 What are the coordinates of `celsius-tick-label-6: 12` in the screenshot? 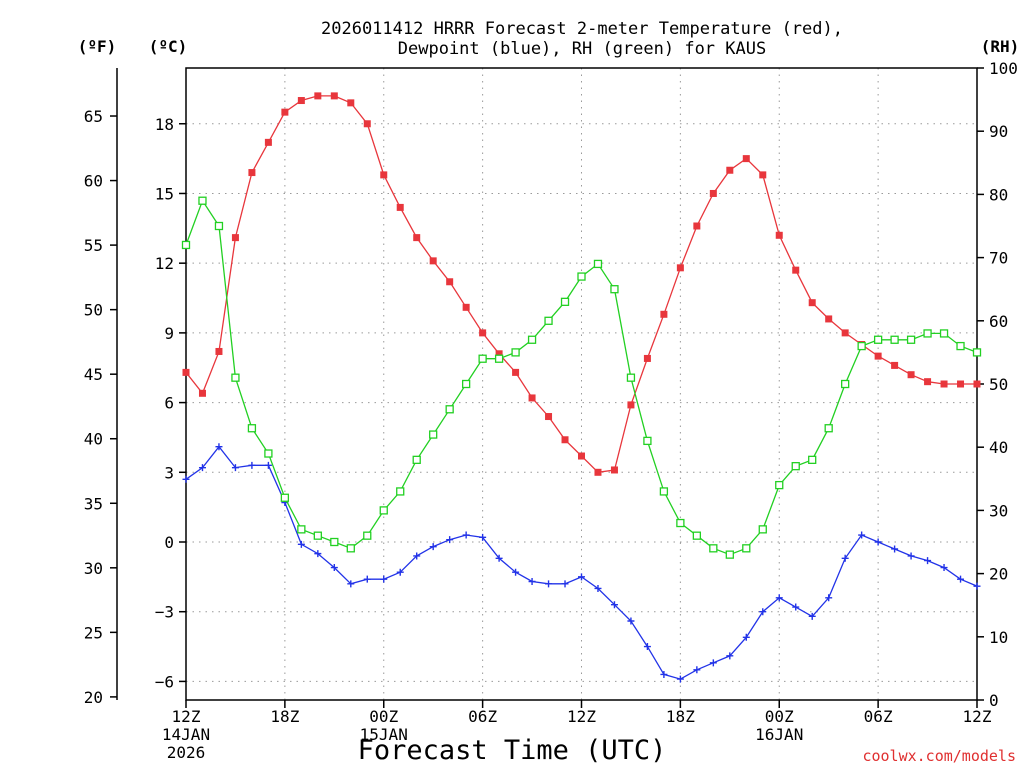 It's located at (164, 263).